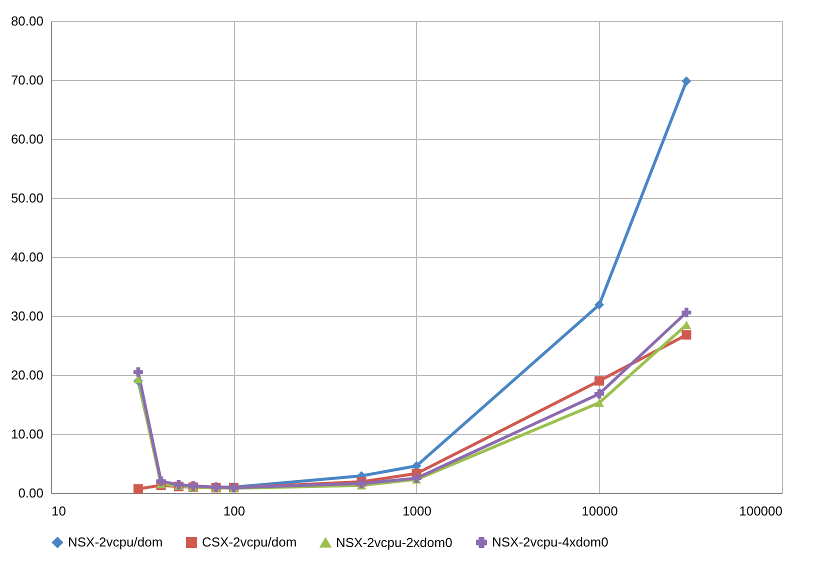 The width and height of the screenshot is (822, 561). I want to click on y-tick-label: 30.00, so click(27, 316).